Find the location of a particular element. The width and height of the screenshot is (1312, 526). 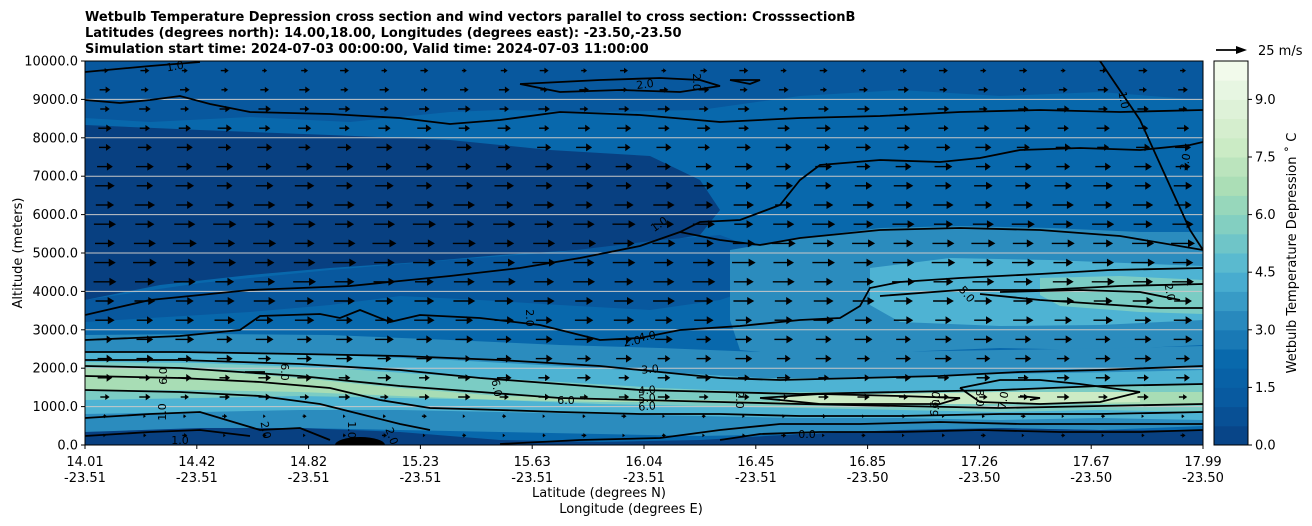

y-tick-label: 5000.0 is located at coordinates (56, 254).